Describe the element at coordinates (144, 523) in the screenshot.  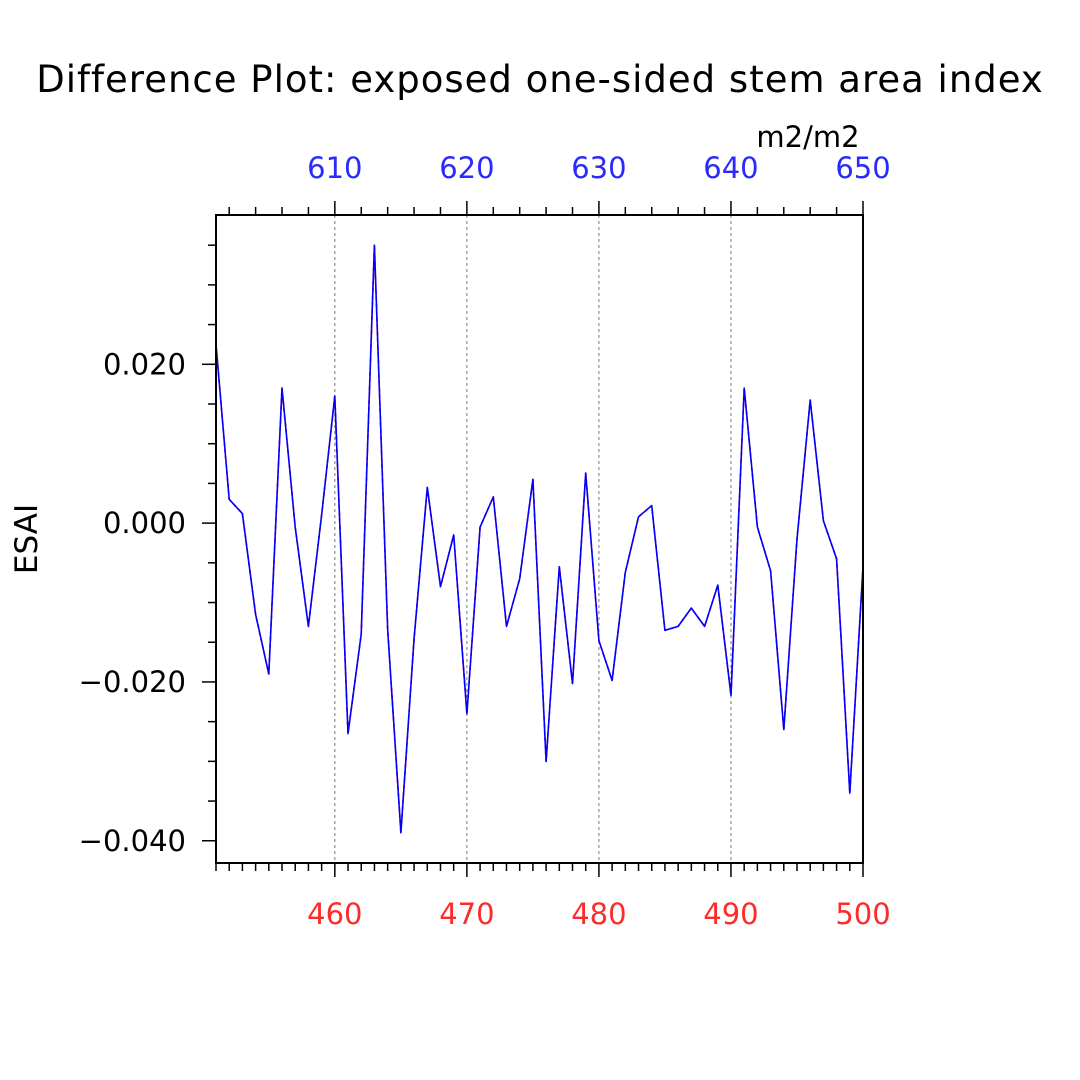
I see `y-tick-label: 0.000` at that location.